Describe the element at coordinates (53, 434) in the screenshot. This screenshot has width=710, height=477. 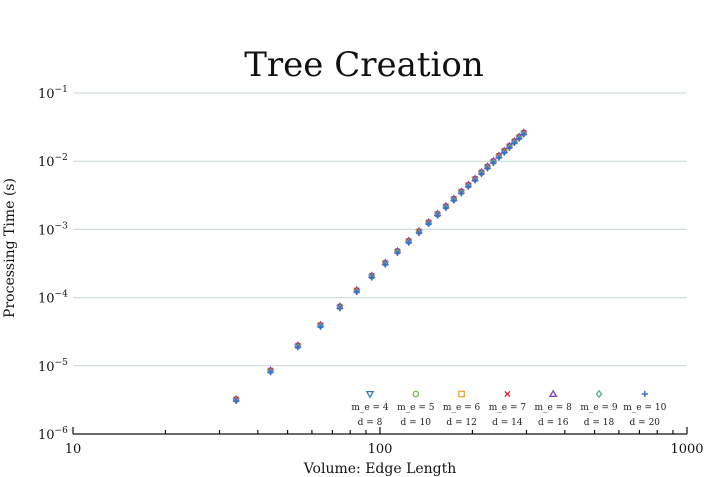
I see `y-tick-label: 10⁻⁶` at that location.